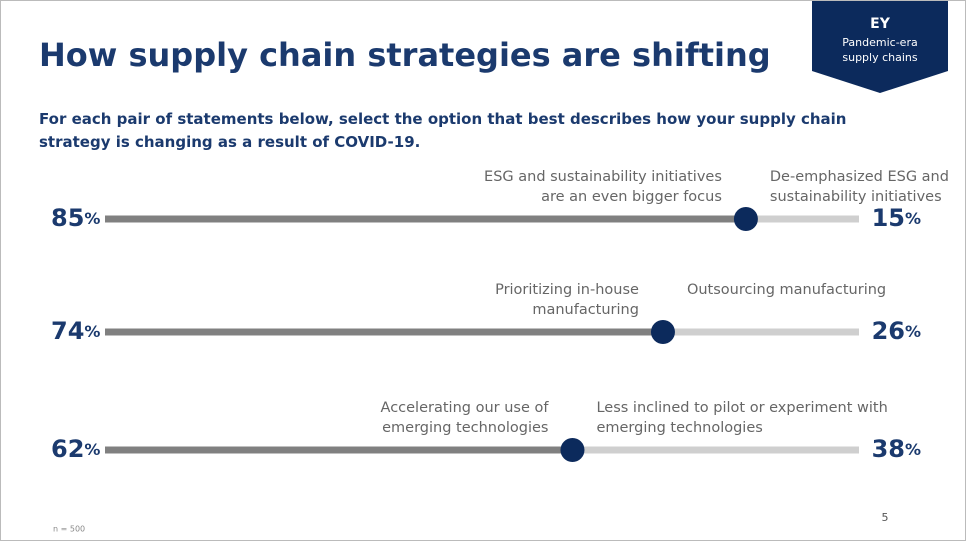 The width and height of the screenshot is (966, 541). Describe the element at coordinates (603, 177) in the screenshot. I see `left-statement: ESG and sustainability initiatives` at that location.